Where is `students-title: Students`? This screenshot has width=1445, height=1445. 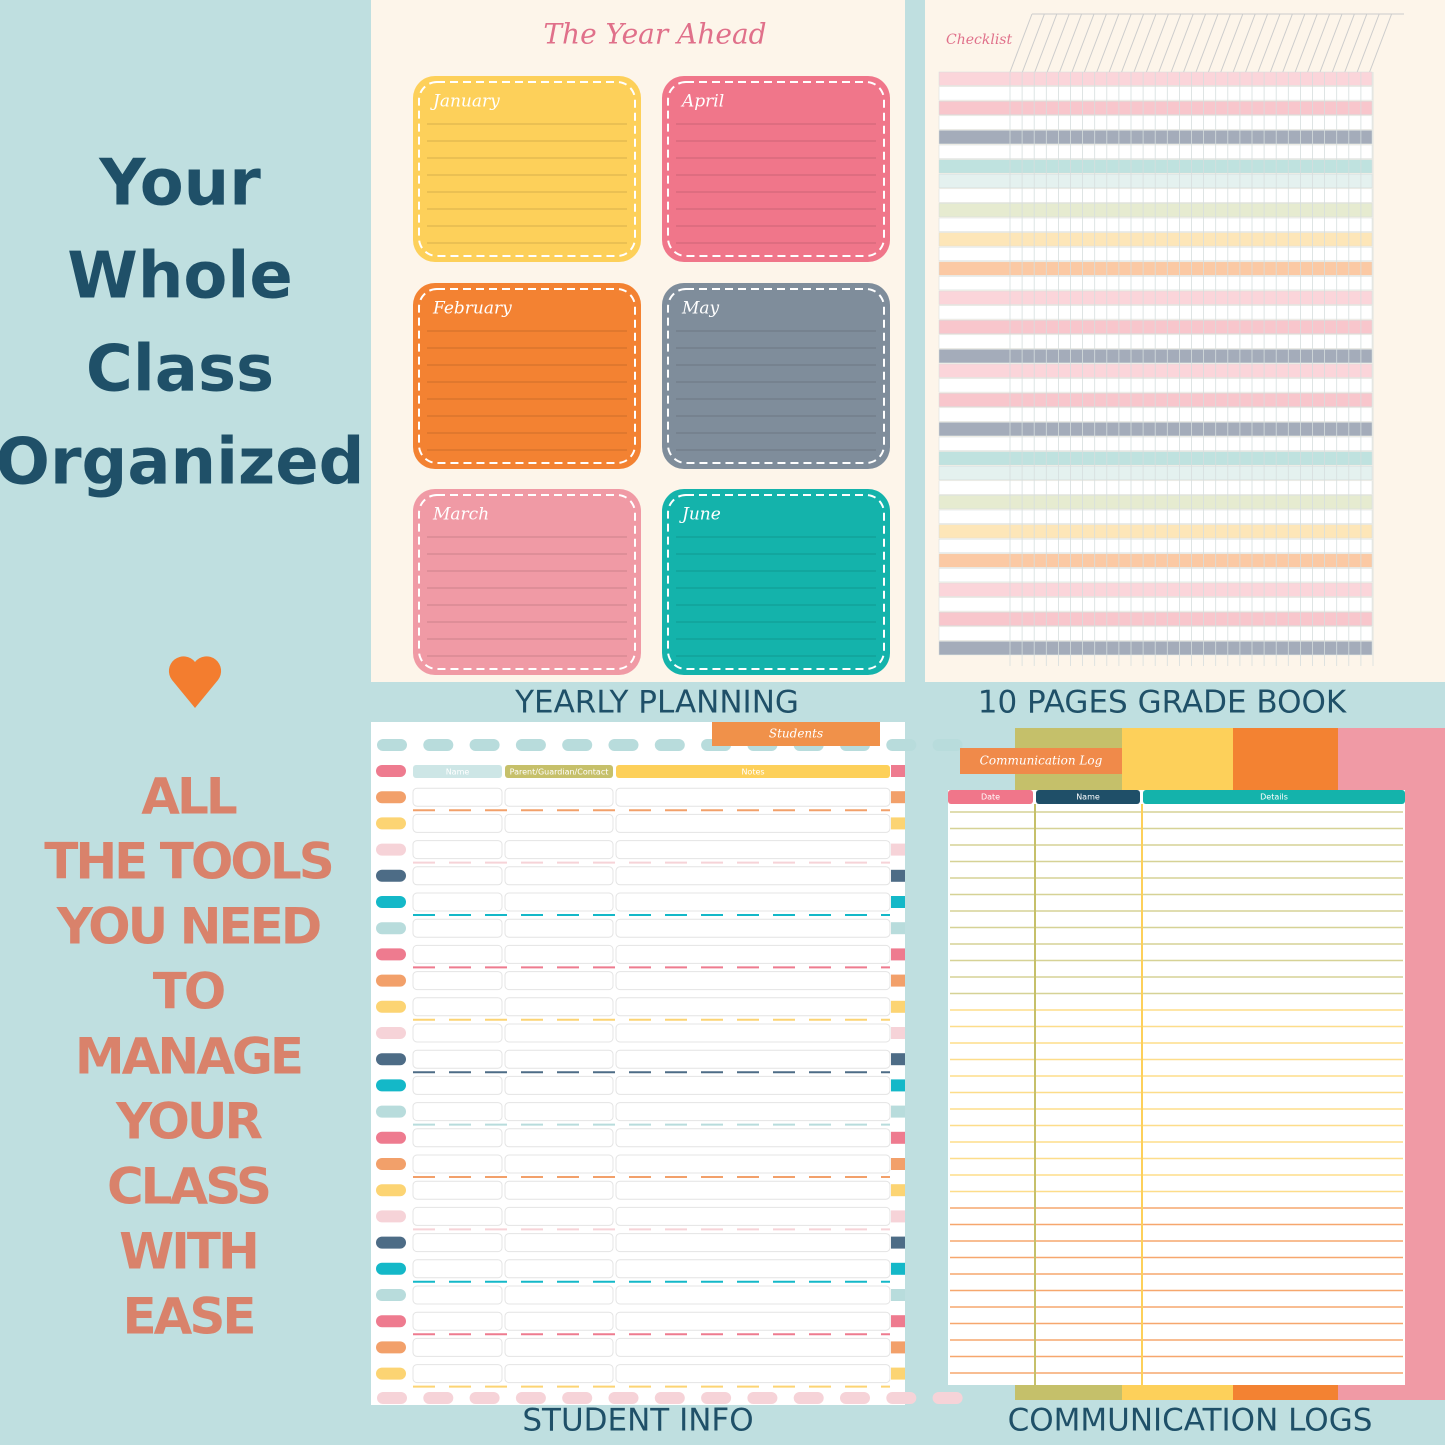 students-title: Students is located at coordinates (796, 734).